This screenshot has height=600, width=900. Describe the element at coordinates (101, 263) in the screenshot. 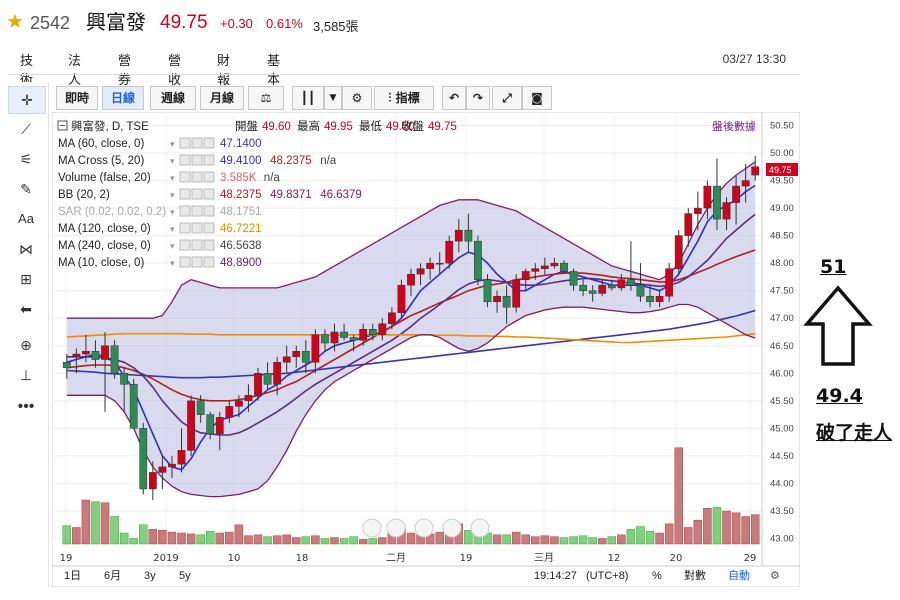

I see `legend-row-label: MA (10, close, 0)` at that location.